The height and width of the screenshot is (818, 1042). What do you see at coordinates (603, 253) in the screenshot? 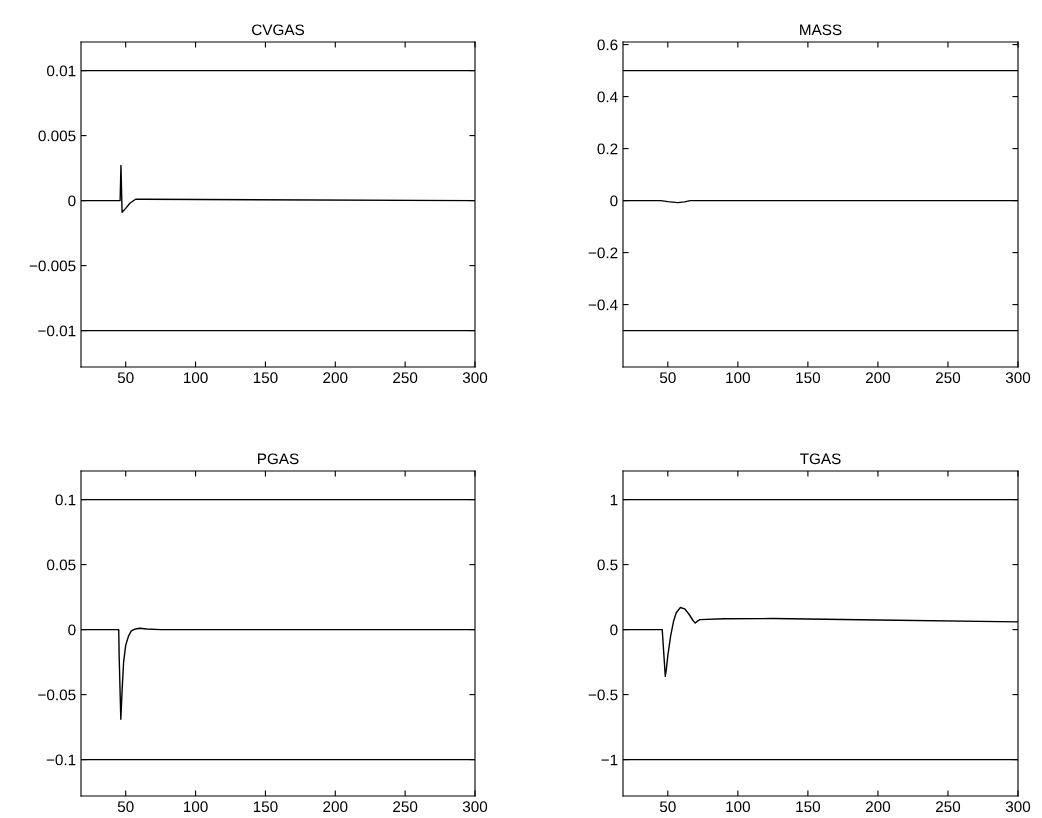
I see `y-tick-label: −0.2` at bounding box center [603, 253].